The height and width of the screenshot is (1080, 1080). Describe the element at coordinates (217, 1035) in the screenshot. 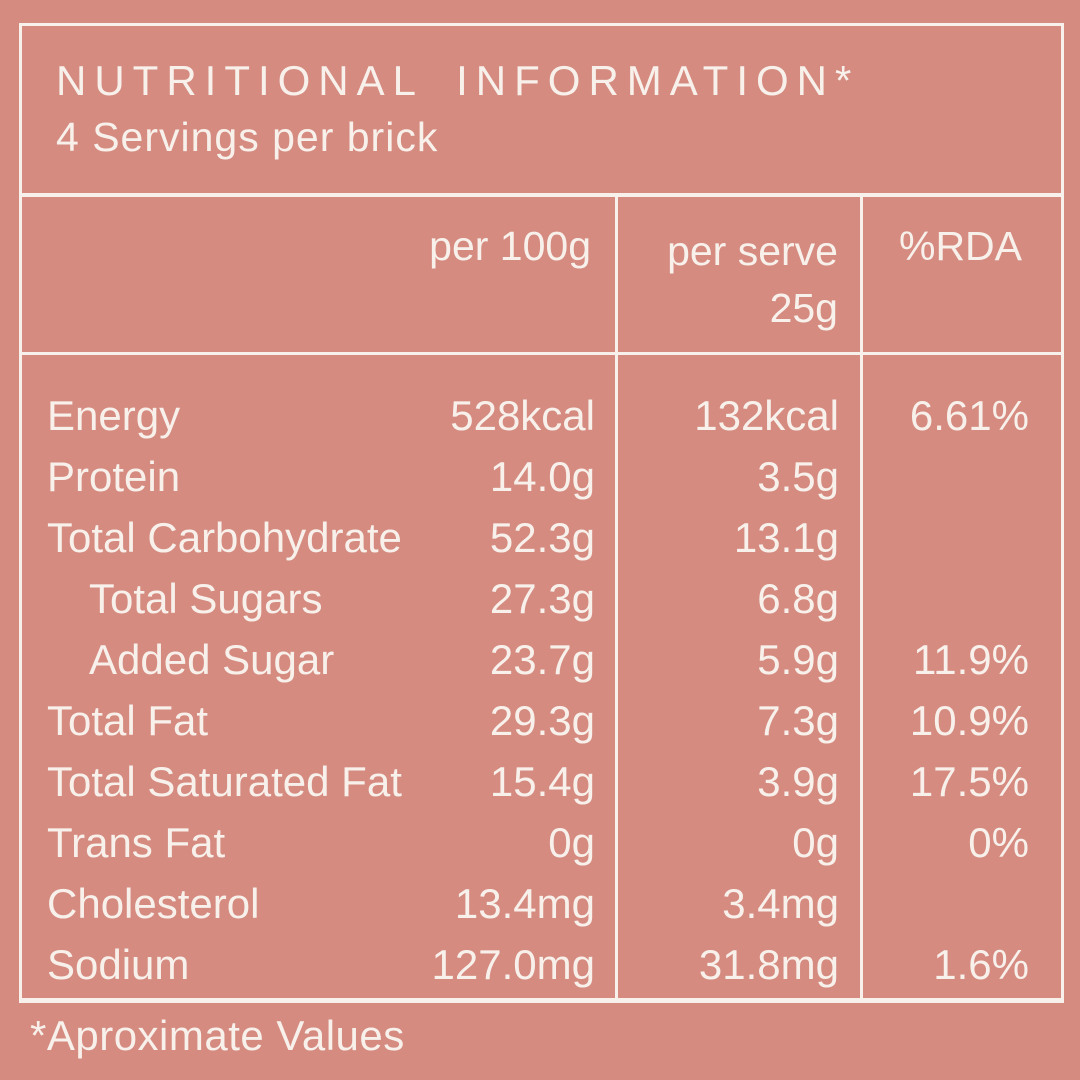

I see `approximate-values-footnote: *Aproximate Values` at that location.